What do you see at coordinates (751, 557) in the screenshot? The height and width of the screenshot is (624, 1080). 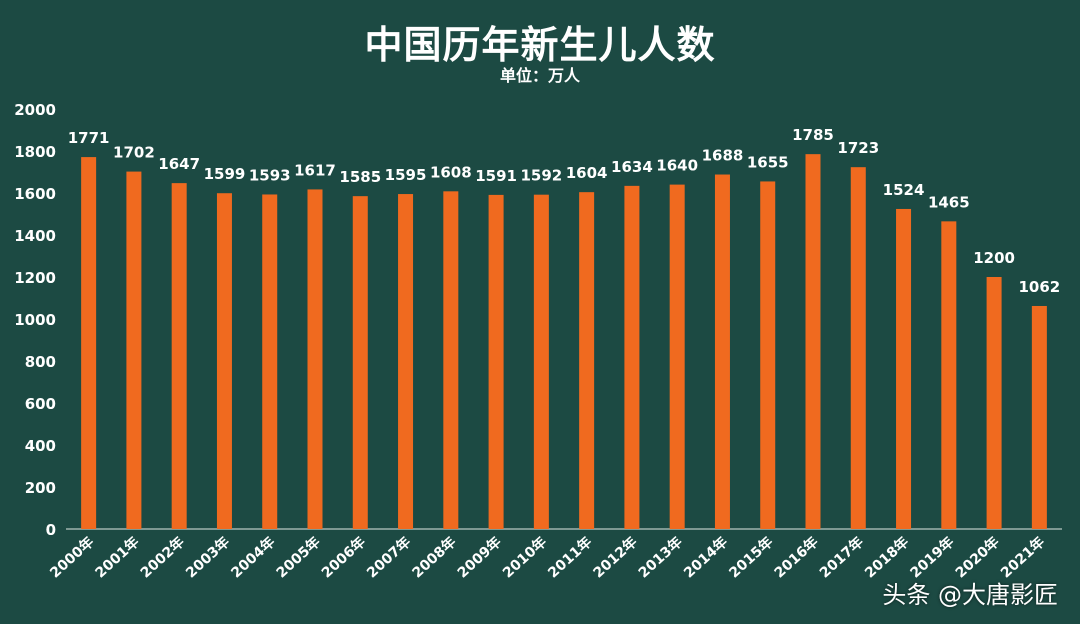 I see `x-tick-label: 2015年` at bounding box center [751, 557].